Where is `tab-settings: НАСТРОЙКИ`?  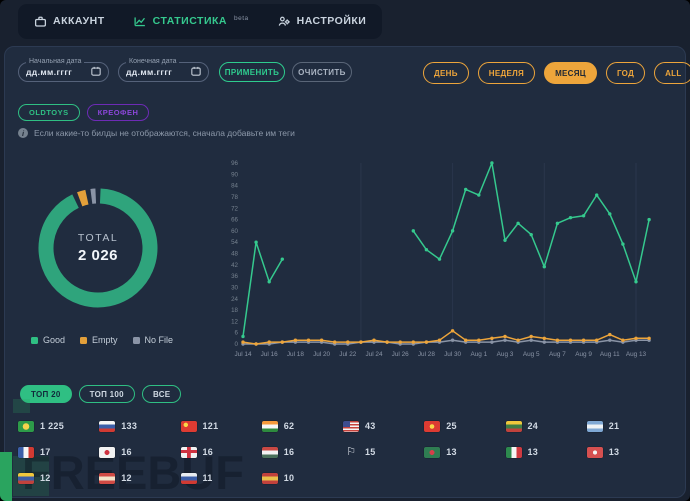 tab-settings: НАСТРОЙКИ is located at coordinates (322, 21).